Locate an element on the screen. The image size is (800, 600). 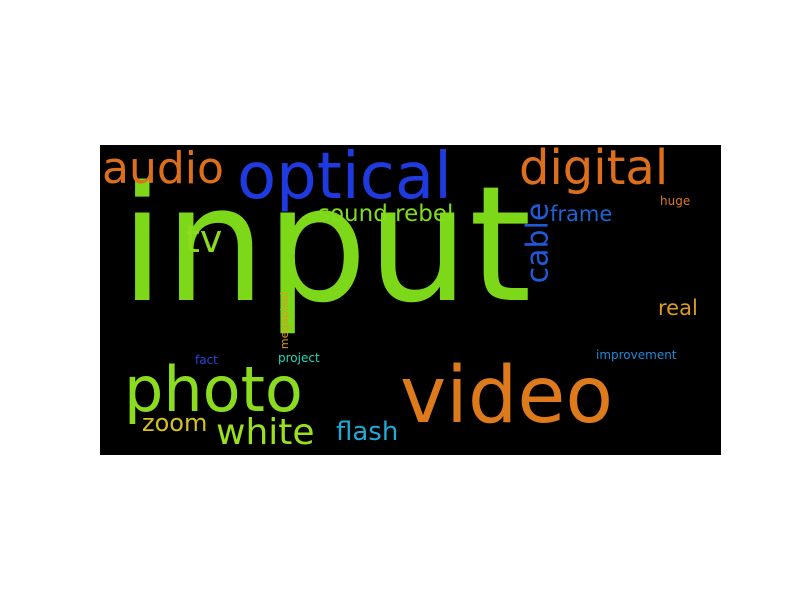
word-white: white is located at coordinates (265, 432).